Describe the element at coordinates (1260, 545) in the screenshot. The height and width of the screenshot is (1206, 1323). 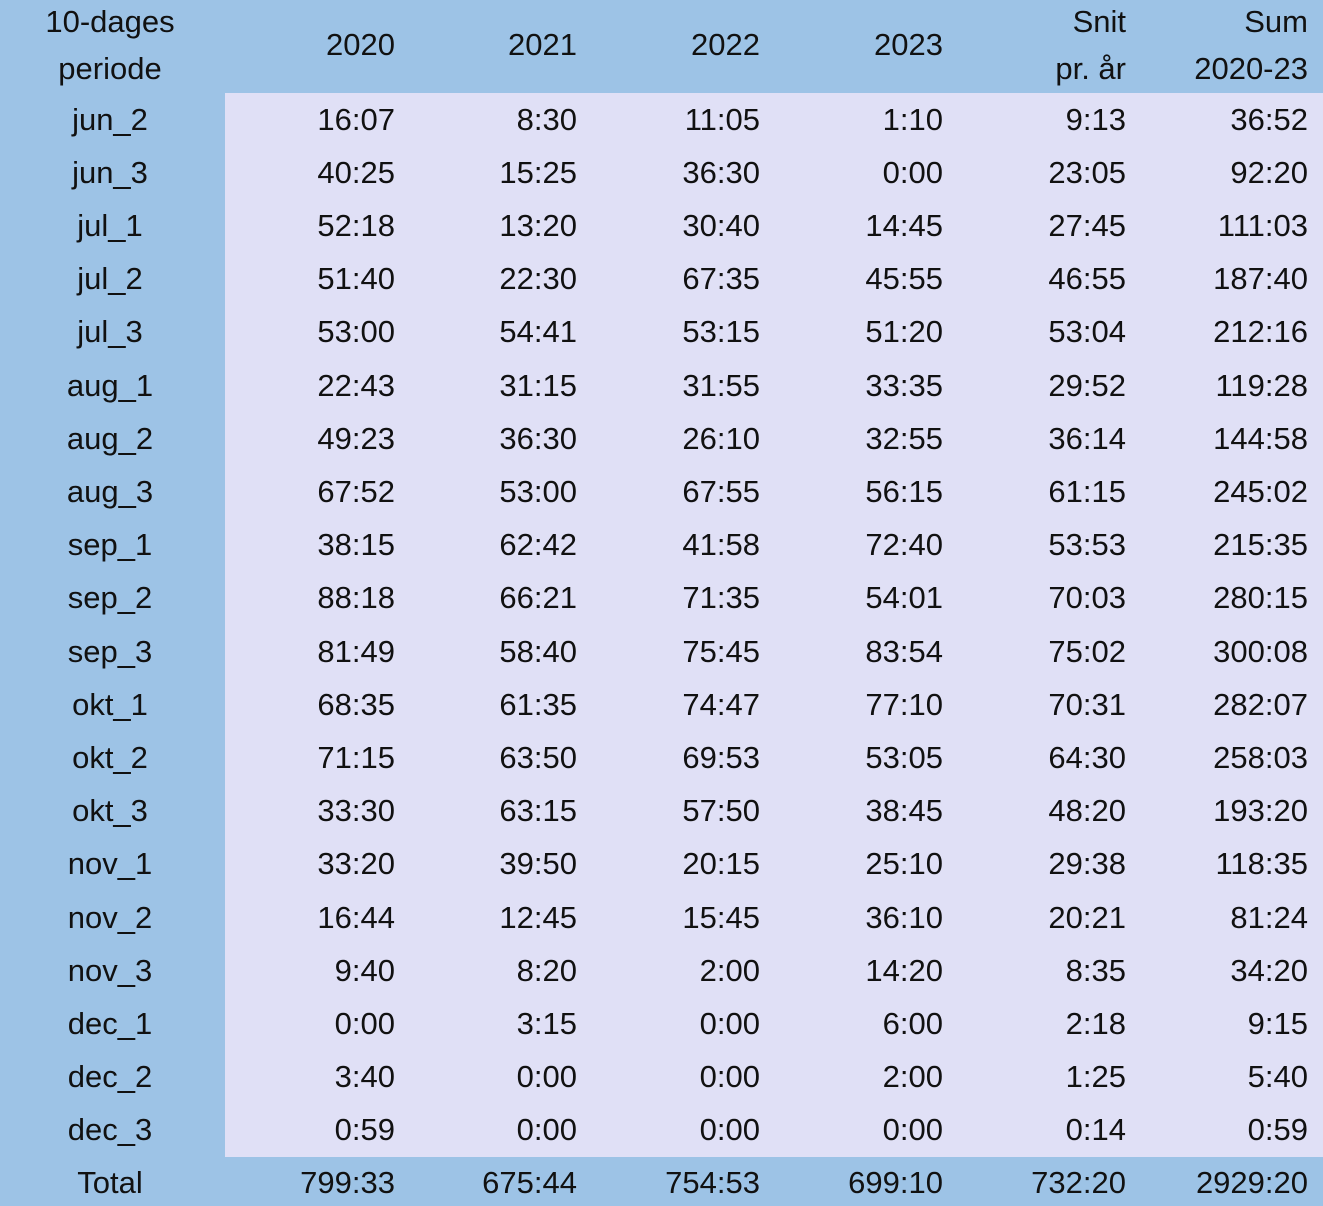
I see `data-cell: 215:35` at that location.